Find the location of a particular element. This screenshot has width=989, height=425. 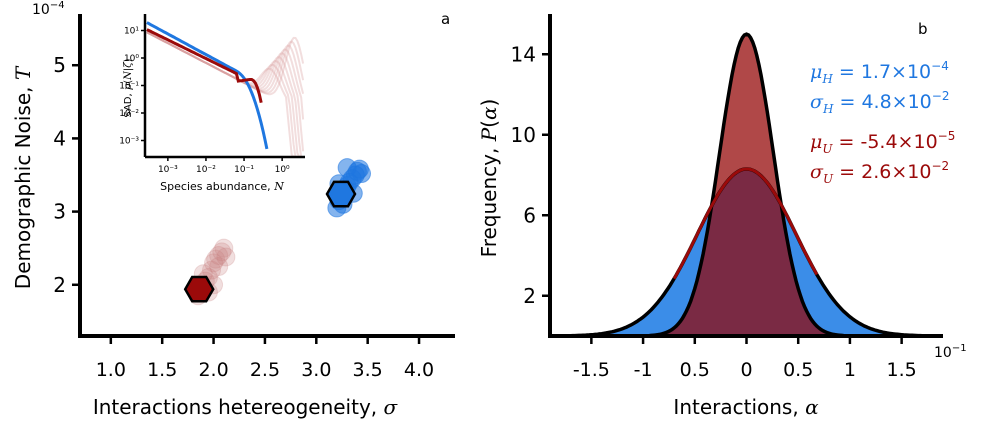

highlight-hexagon-blue is located at coordinates (341, 194).